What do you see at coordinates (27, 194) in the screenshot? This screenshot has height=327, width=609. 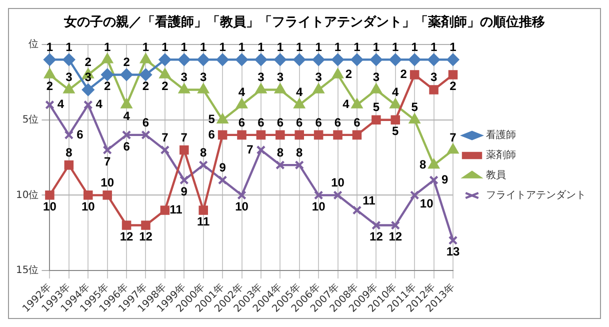 I see `y-tick-label: 10位` at bounding box center [27, 194].